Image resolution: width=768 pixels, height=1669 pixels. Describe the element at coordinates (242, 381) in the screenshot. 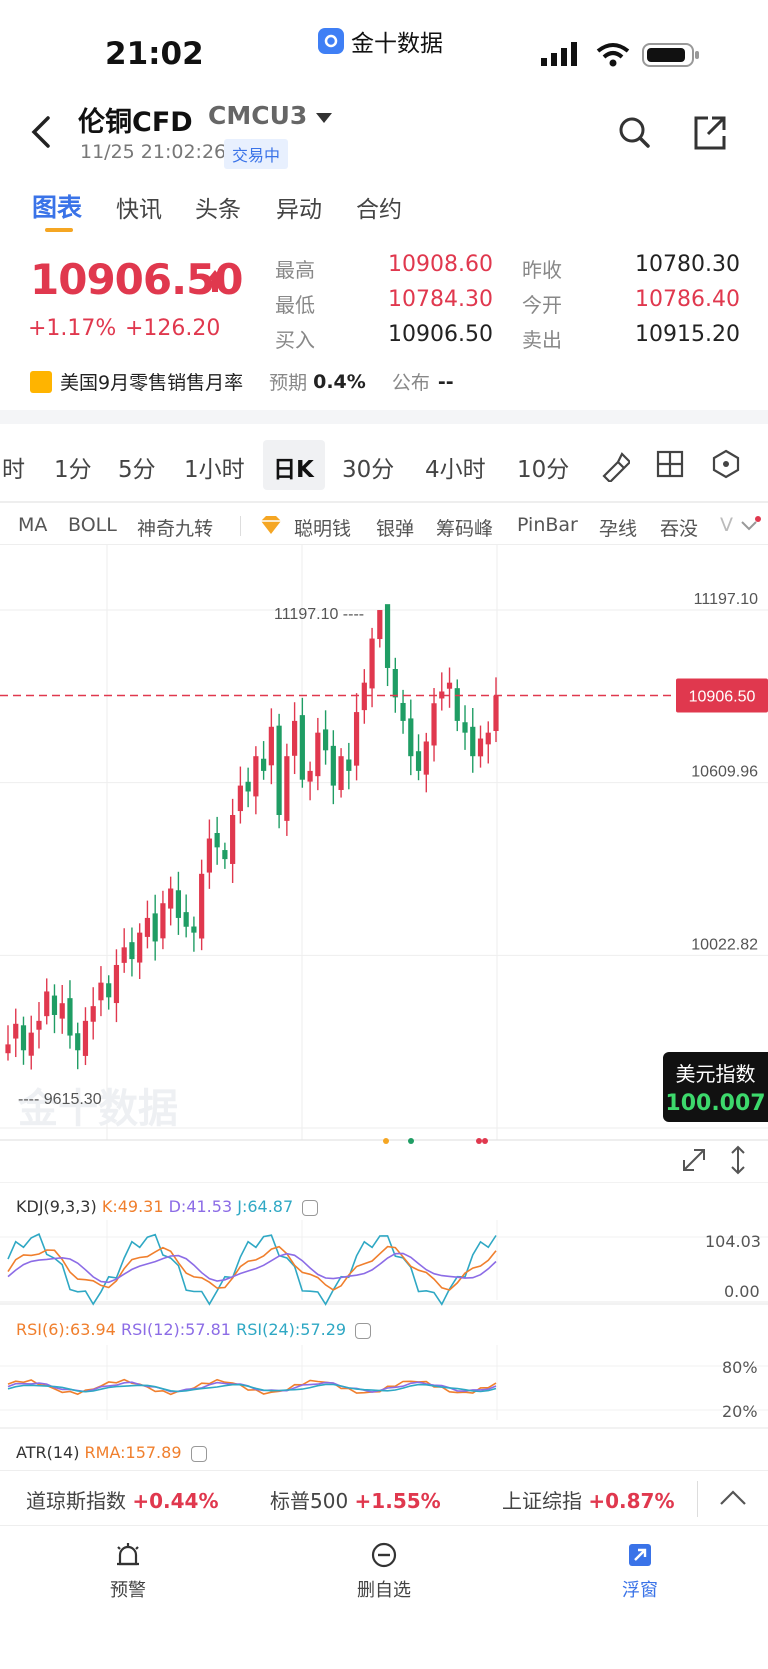

I see `economic-event-row: 美国9月零售销售月率 预期 0.4% 公布 --` at that location.